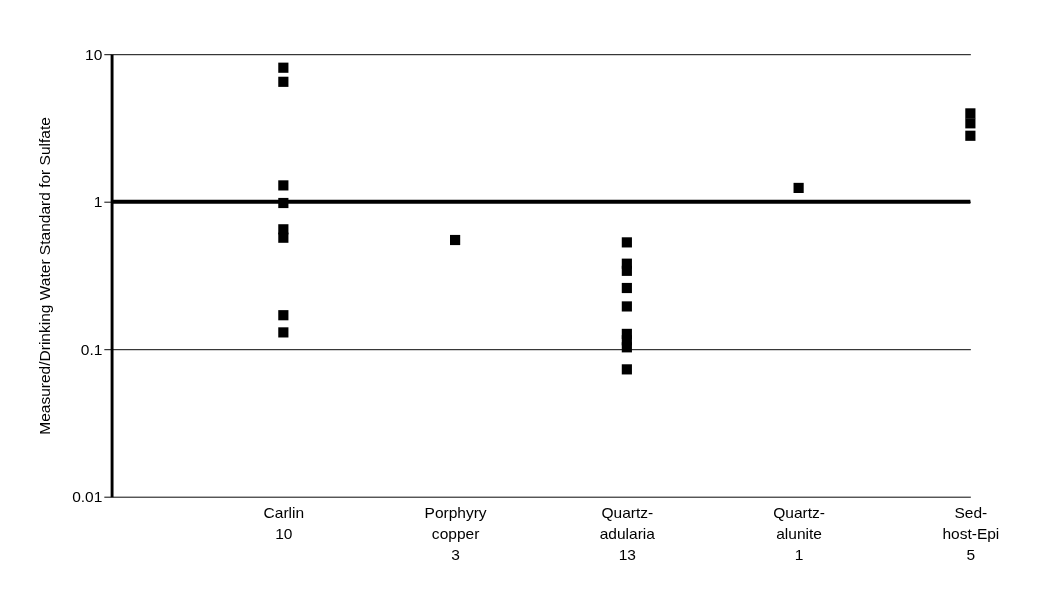 The height and width of the screenshot is (605, 1048). Describe the element at coordinates (94, 54) in the screenshot. I see `y-tick-label: 10` at that location.